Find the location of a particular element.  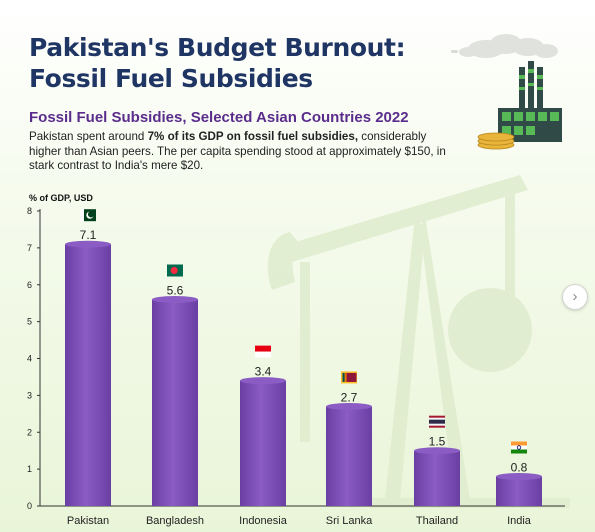

x-tick-label-bangladesh: Bangladesh is located at coordinates (175, 521).